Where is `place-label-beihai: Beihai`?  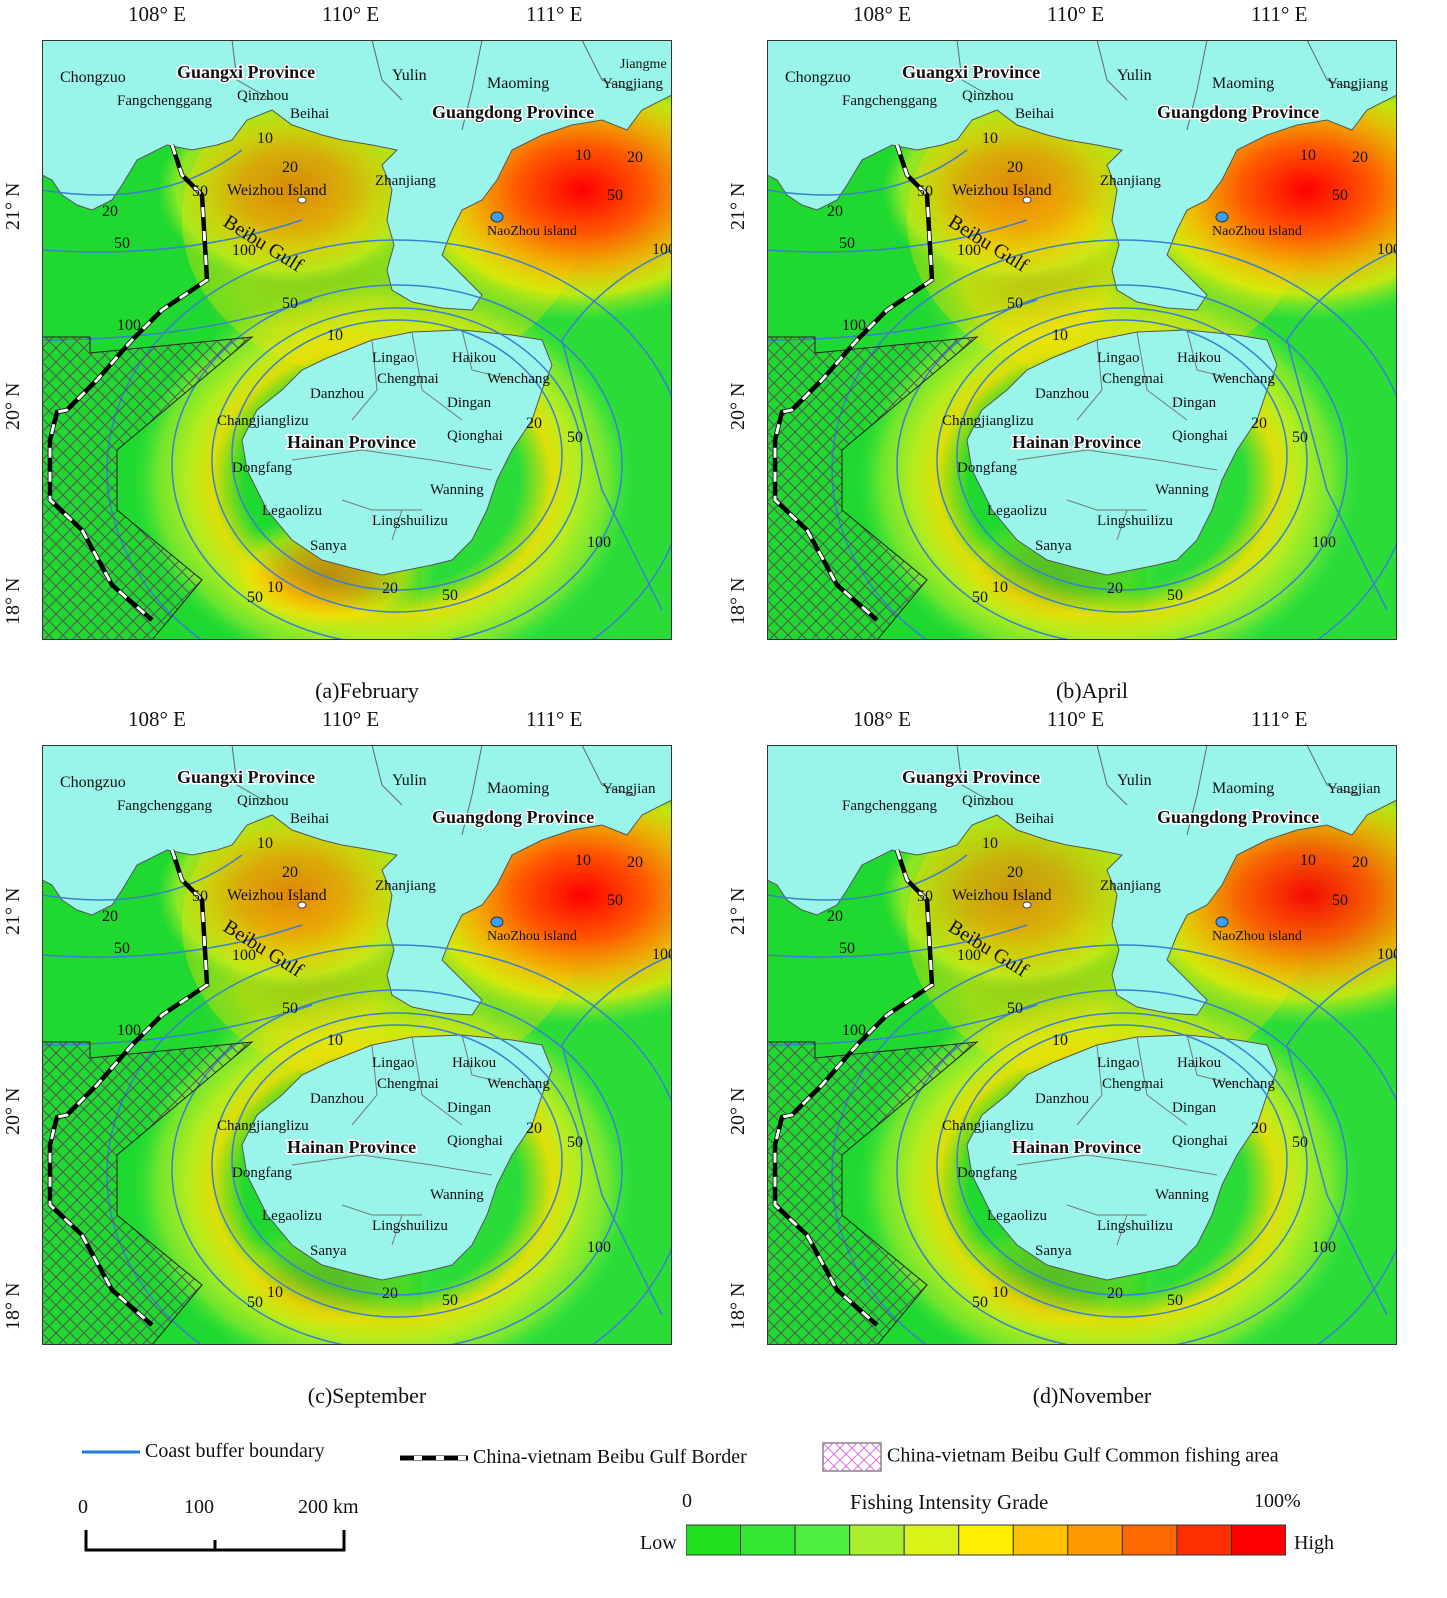 place-label-beihai: Beihai is located at coordinates (1034, 819).